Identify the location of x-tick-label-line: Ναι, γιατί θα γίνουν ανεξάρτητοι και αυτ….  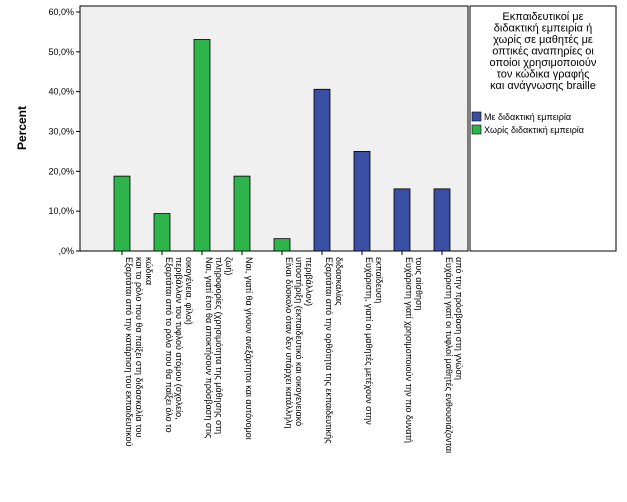
(249, 348).